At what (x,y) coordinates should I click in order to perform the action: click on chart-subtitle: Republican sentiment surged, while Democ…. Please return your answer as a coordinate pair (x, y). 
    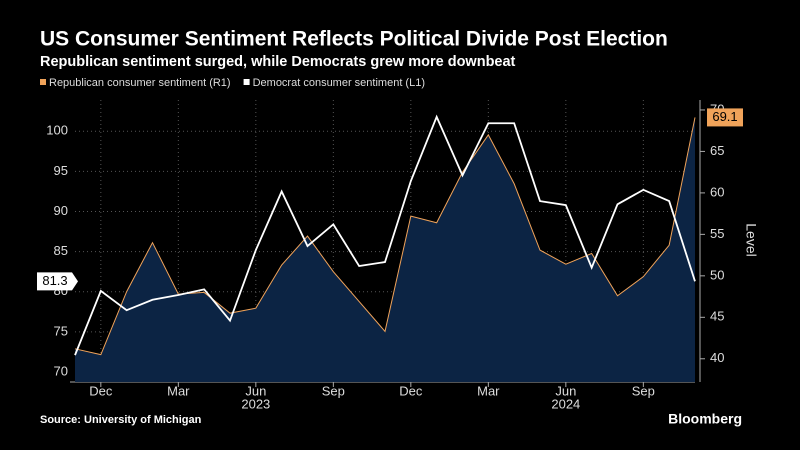
    Looking at the image, I should click on (278, 62).